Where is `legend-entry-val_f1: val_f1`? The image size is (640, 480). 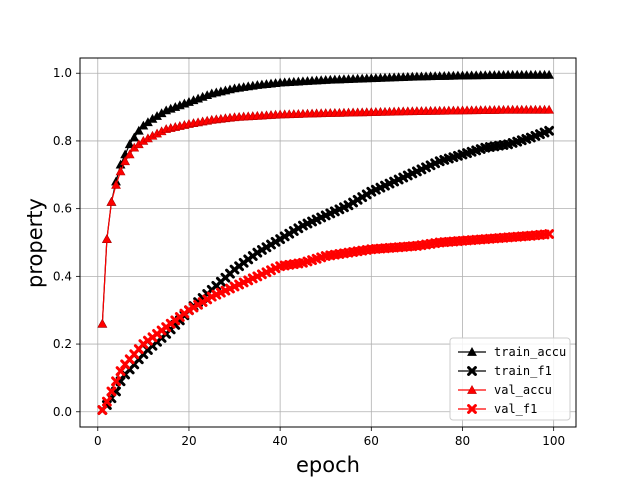
legend-entry-val_f1: val_f1 is located at coordinates (497, 409).